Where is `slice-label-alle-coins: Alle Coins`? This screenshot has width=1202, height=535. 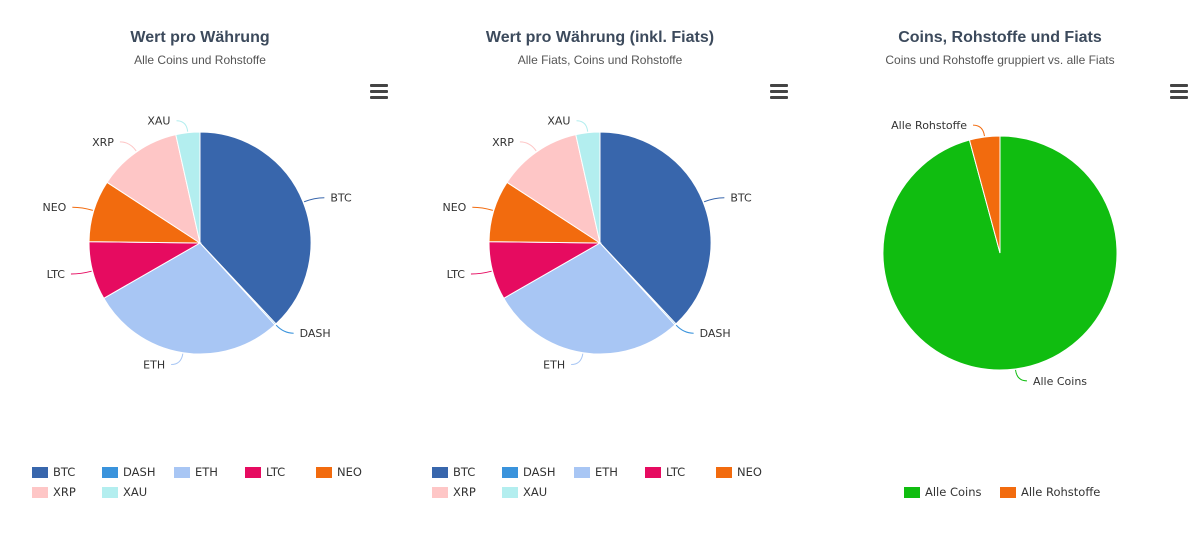
slice-label-alle-coins: Alle Coins is located at coordinates (1060, 381).